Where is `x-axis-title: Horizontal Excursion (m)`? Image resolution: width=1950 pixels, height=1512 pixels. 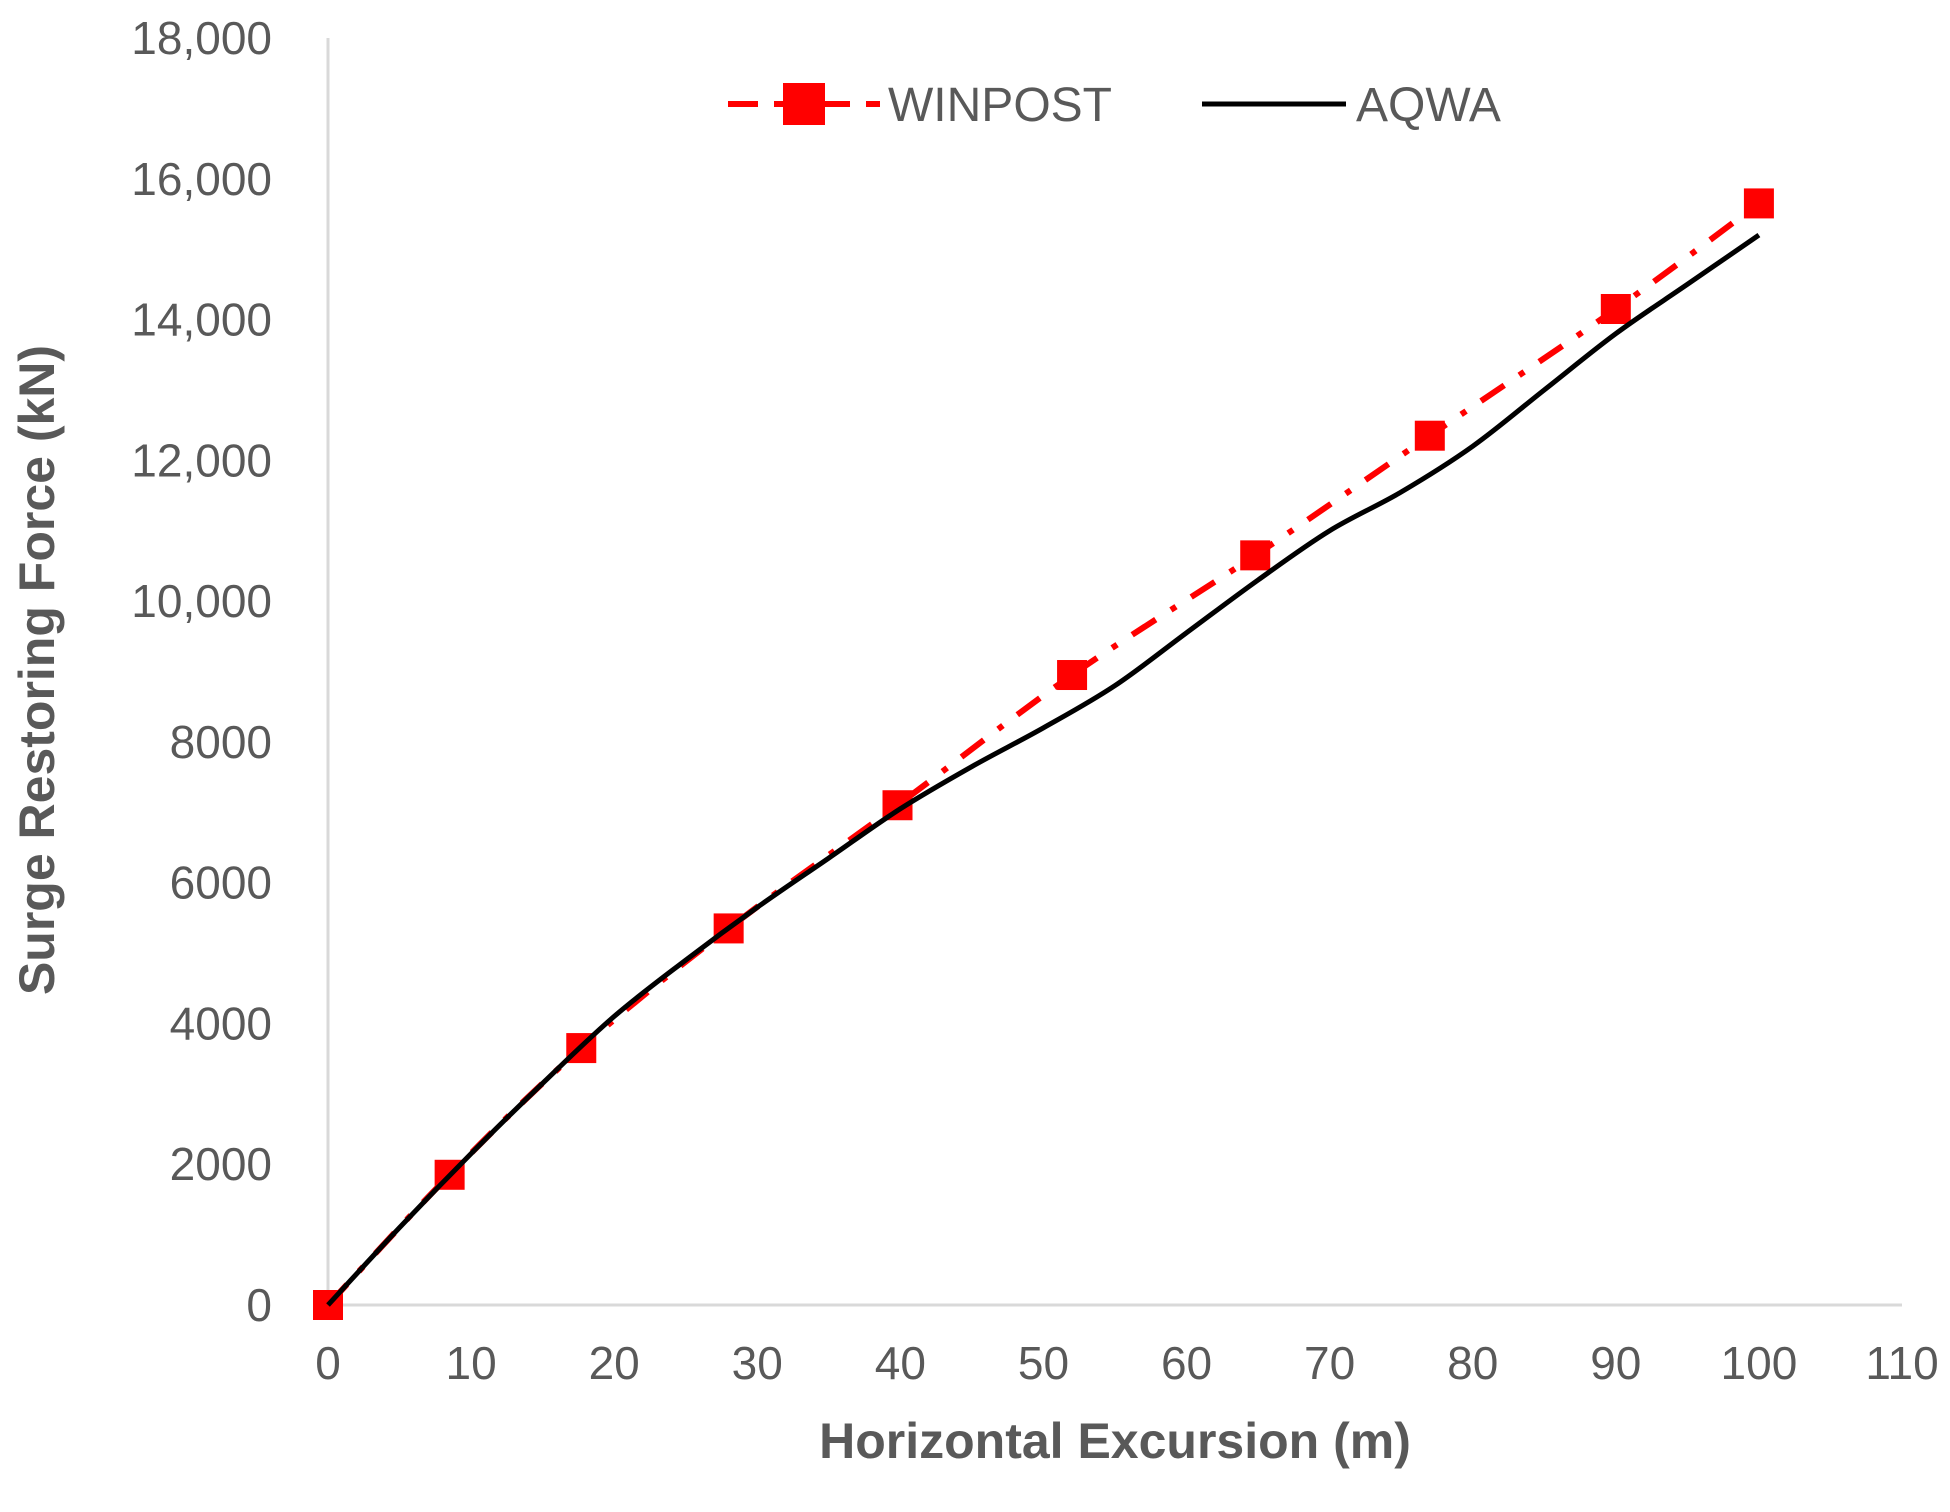
x-axis-title: Horizontal Excursion (m) is located at coordinates (1115, 1441).